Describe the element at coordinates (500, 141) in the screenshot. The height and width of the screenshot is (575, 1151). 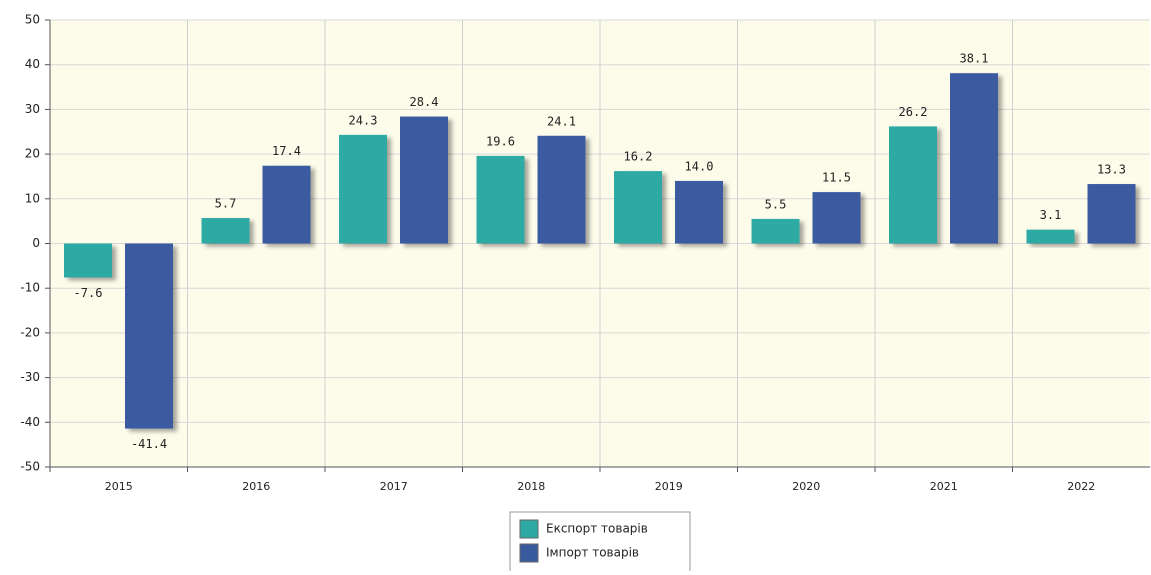
I see `value-label: 19.6` at that location.